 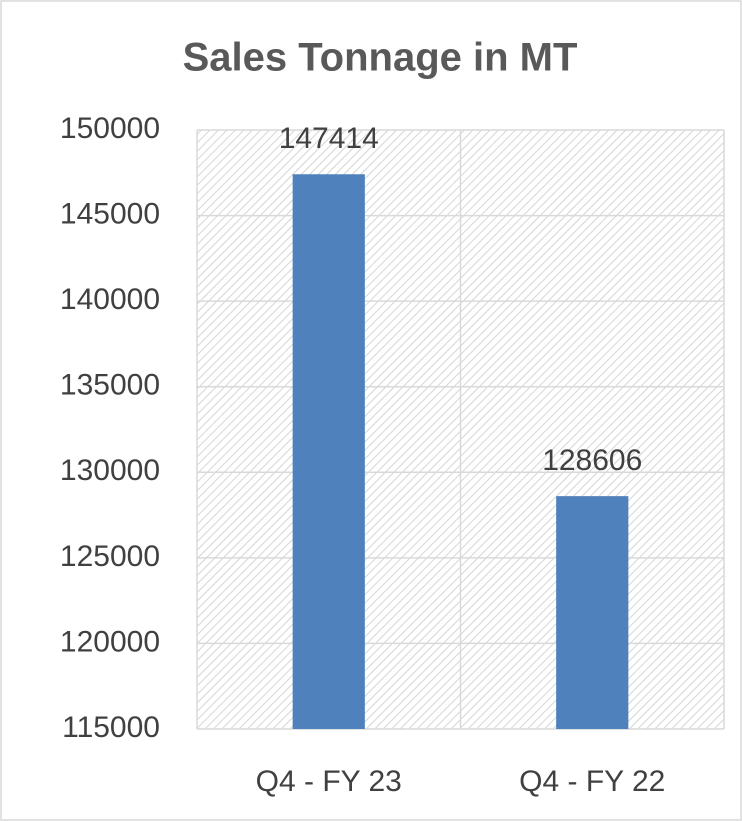 What do you see at coordinates (110, 470) in the screenshot?
I see `y-tick-label: 130000` at bounding box center [110, 470].